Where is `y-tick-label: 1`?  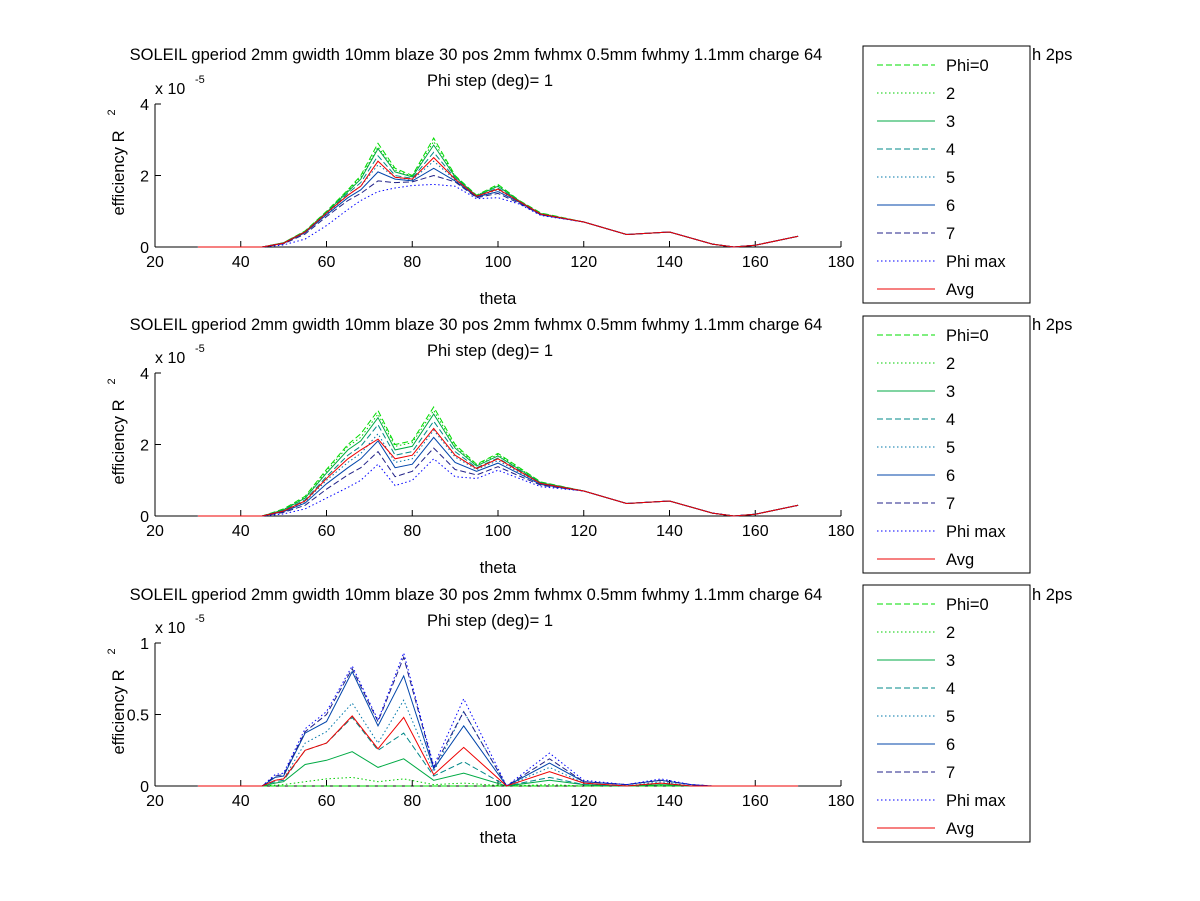 y-tick-label: 1 is located at coordinates (144, 644).